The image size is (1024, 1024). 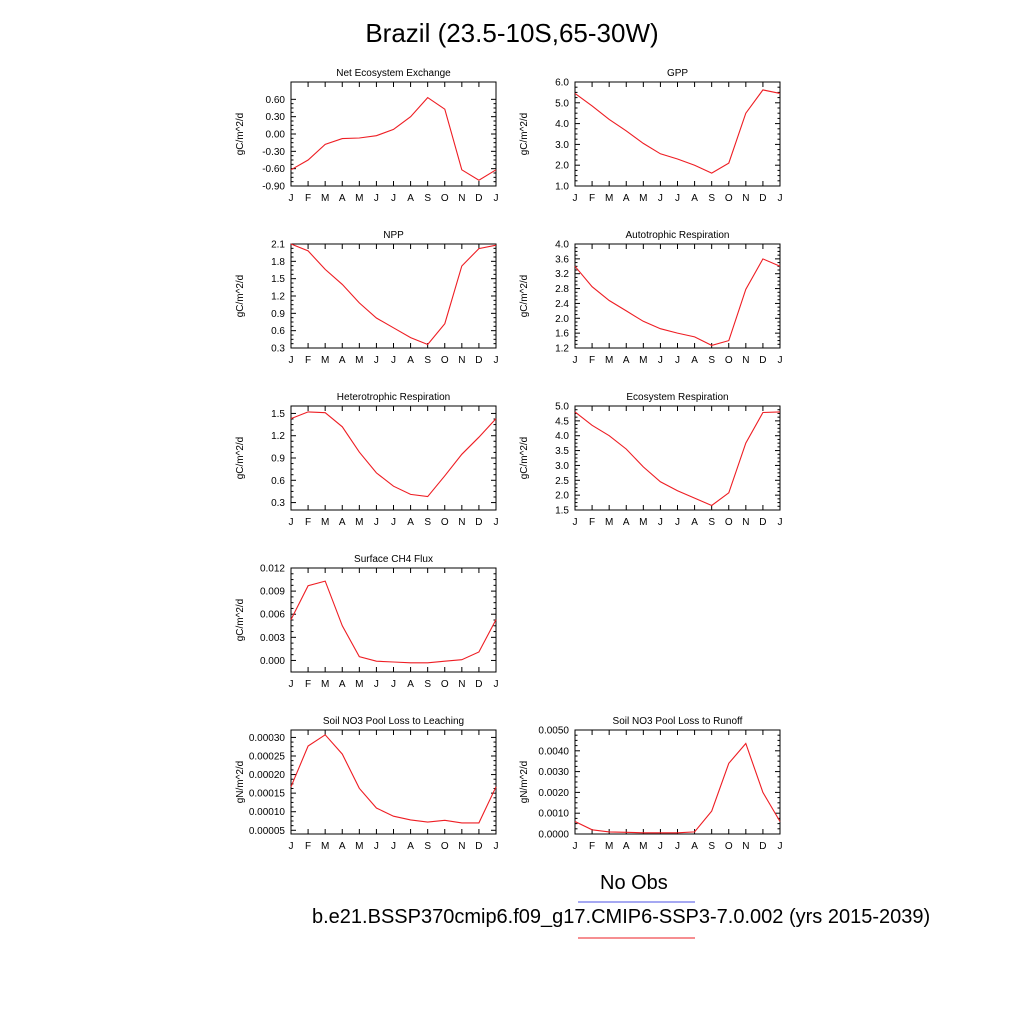 What do you see at coordinates (562, 259) in the screenshot?
I see `y-tick-label: 3.6` at bounding box center [562, 259].